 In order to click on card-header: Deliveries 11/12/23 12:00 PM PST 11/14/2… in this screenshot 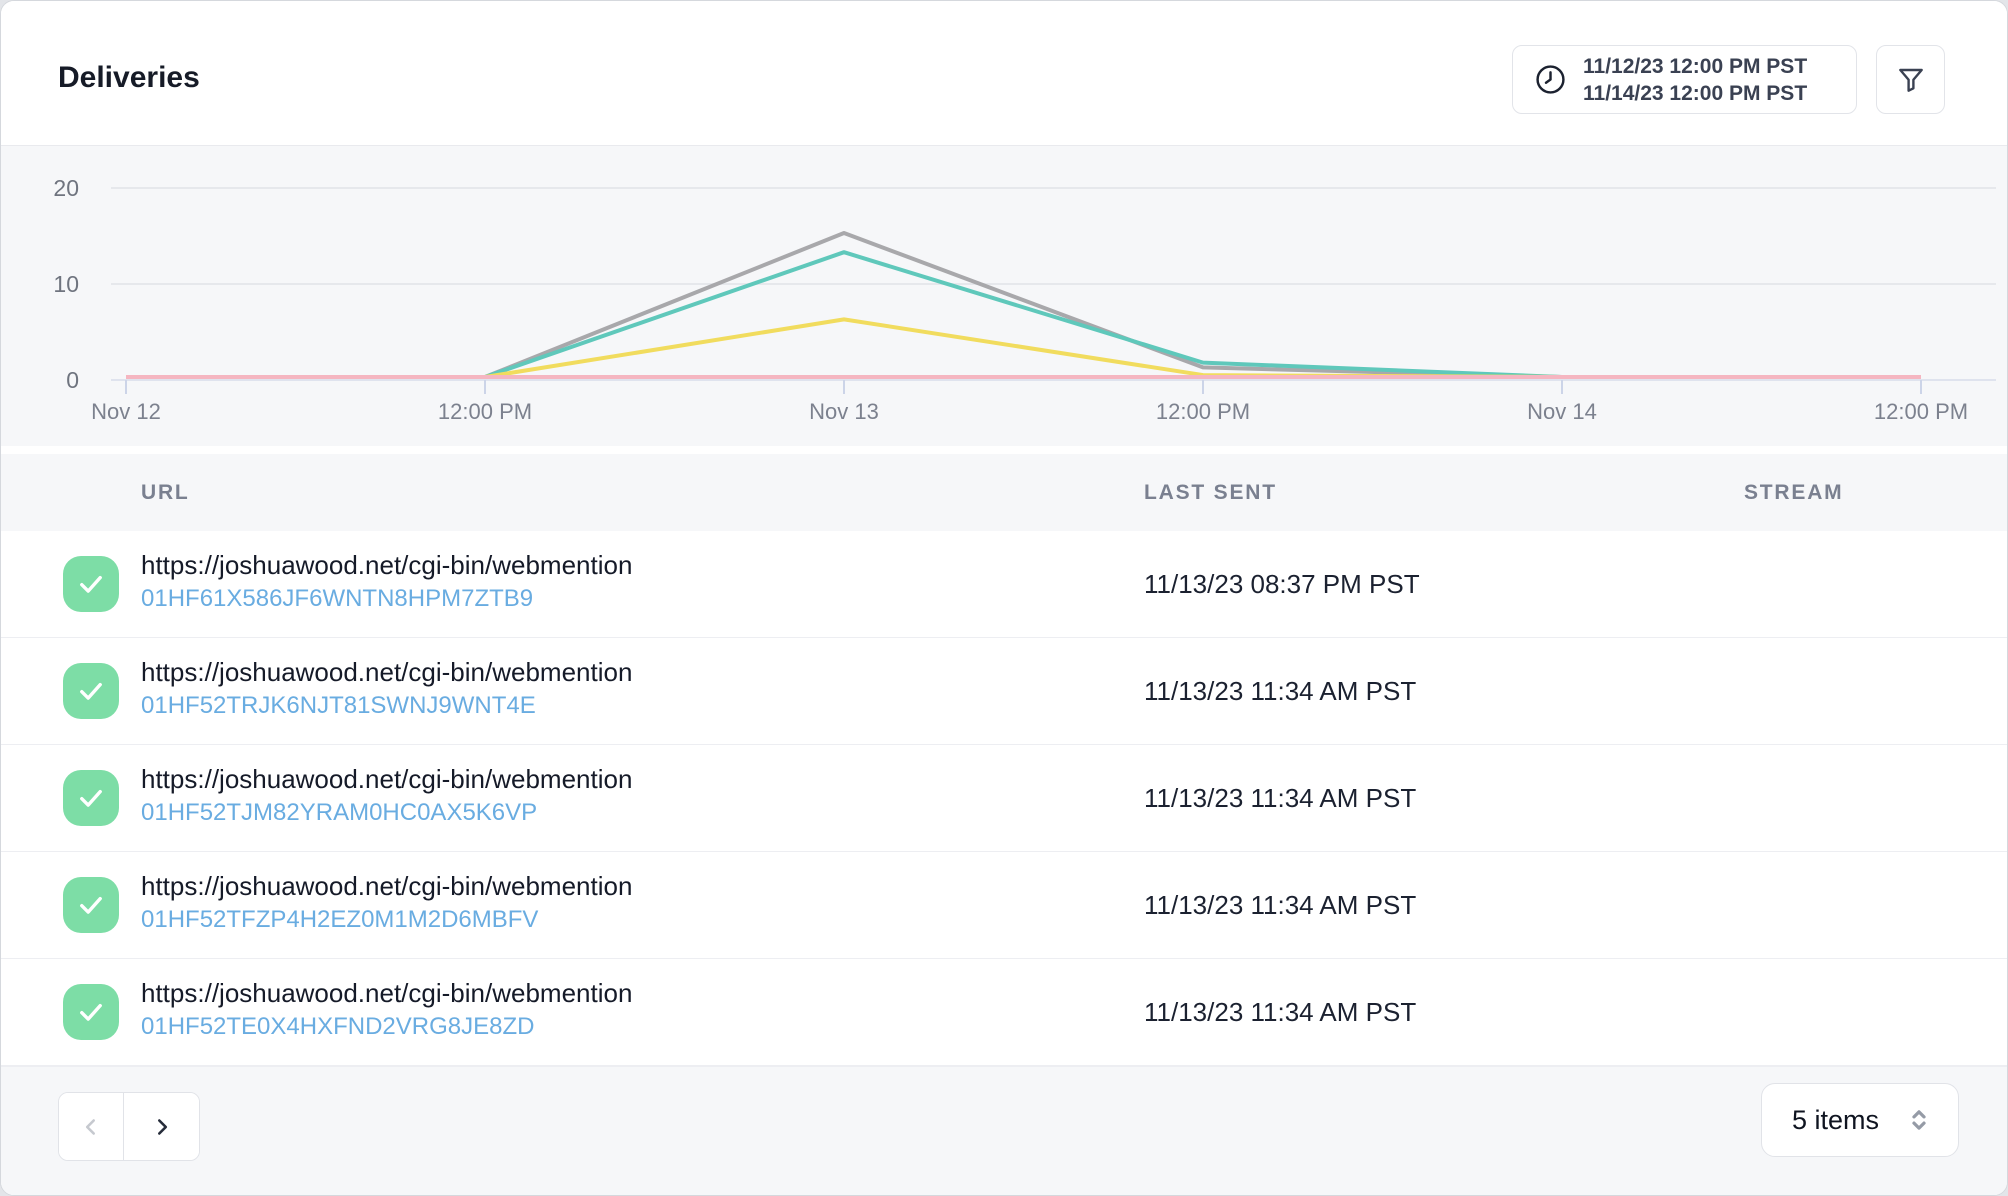, I will do `click(1004, 73)`.